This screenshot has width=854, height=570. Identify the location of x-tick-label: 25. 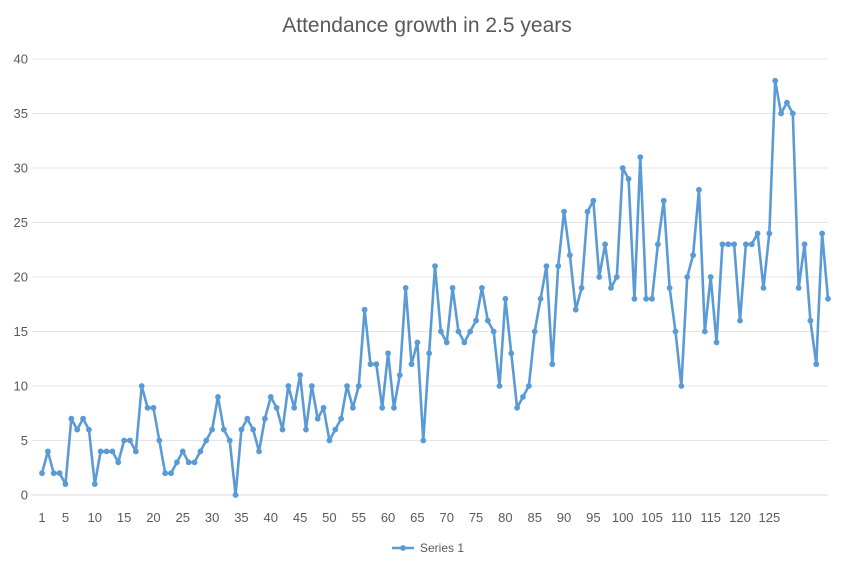
(183, 517).